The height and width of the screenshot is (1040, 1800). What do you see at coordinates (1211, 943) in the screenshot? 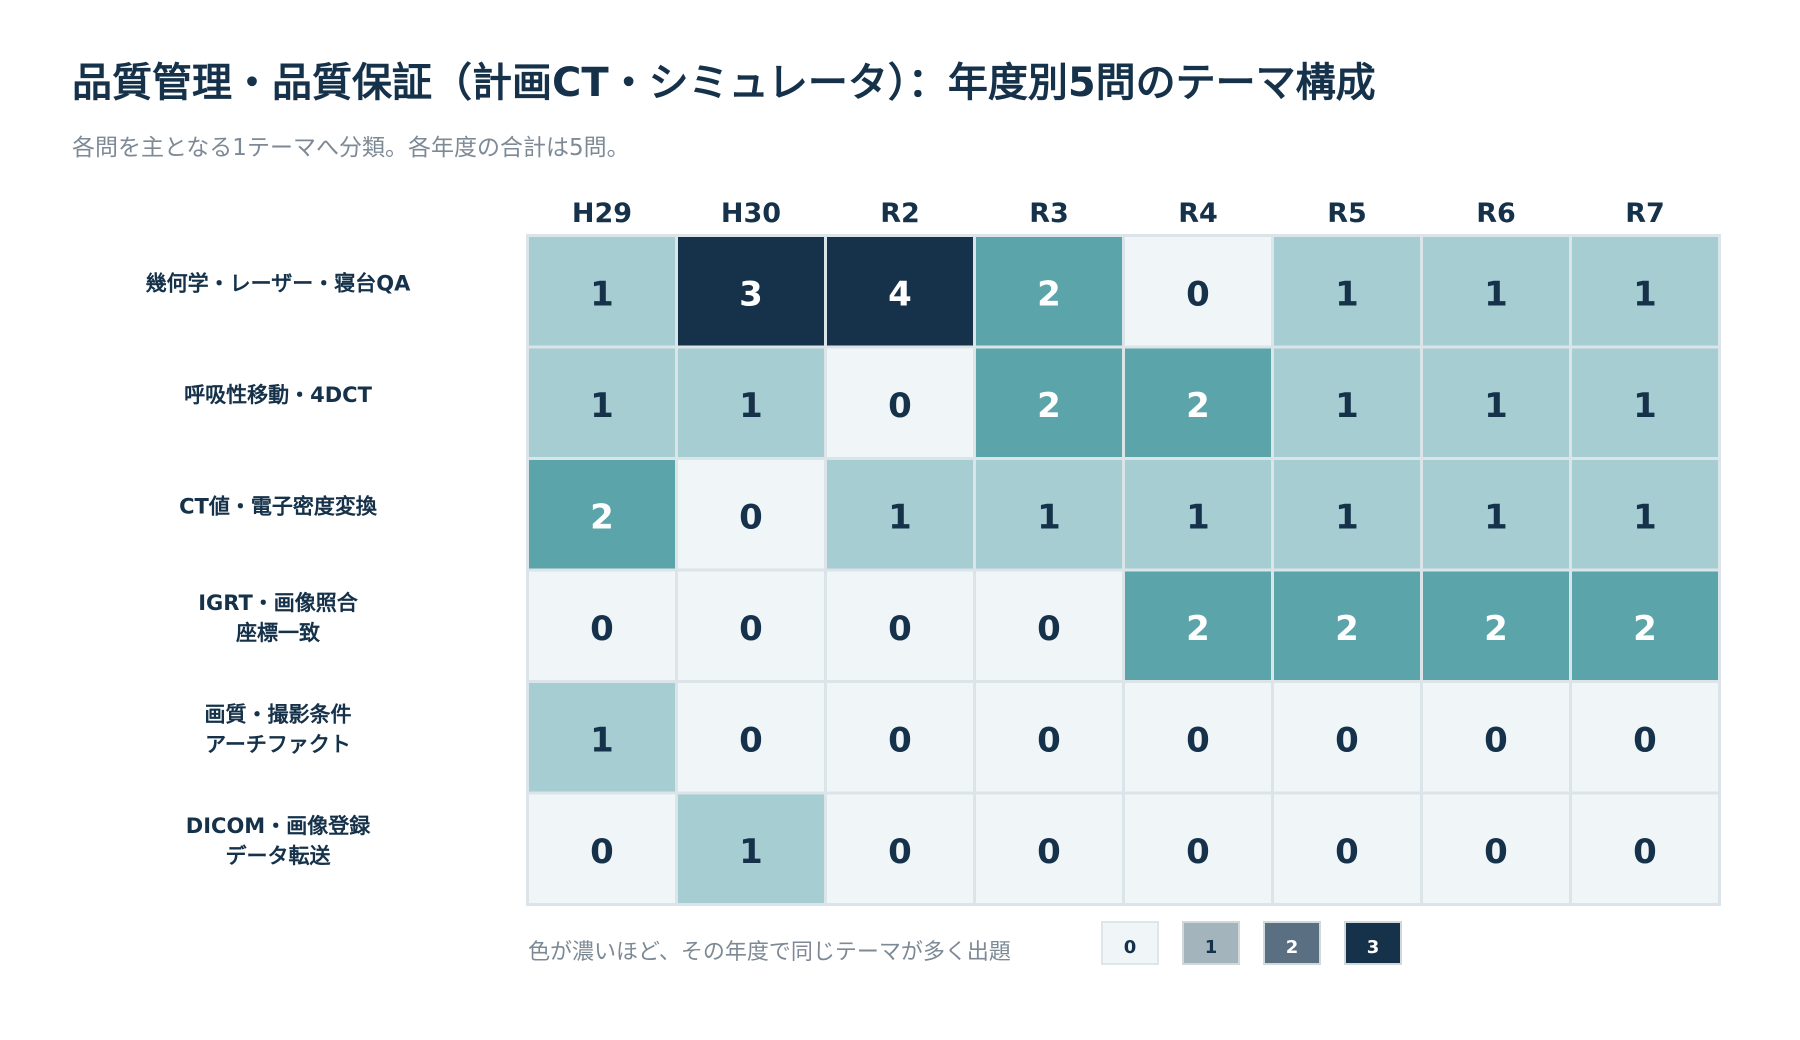
I see `legend-swatch-1: 1` at bounding box center [1211, 943].